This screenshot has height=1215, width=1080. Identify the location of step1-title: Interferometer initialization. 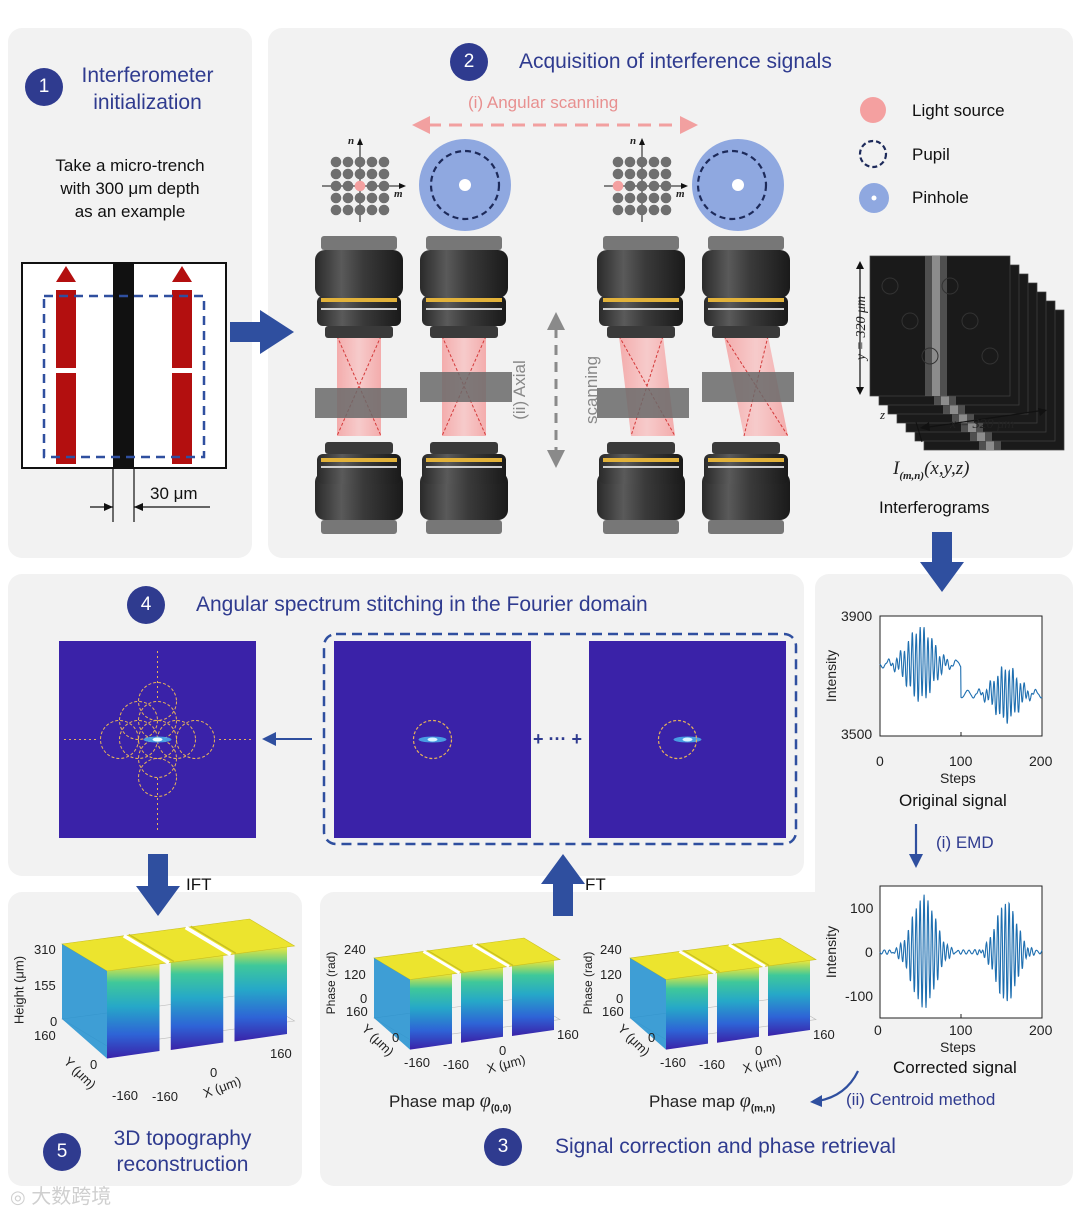
(147, 89).